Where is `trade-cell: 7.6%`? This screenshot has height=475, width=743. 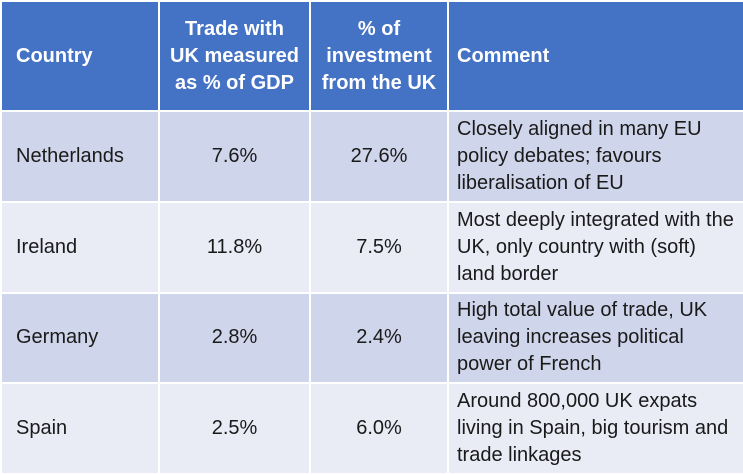 trade-cell: 7.6% is located at coordinates (234, 156).